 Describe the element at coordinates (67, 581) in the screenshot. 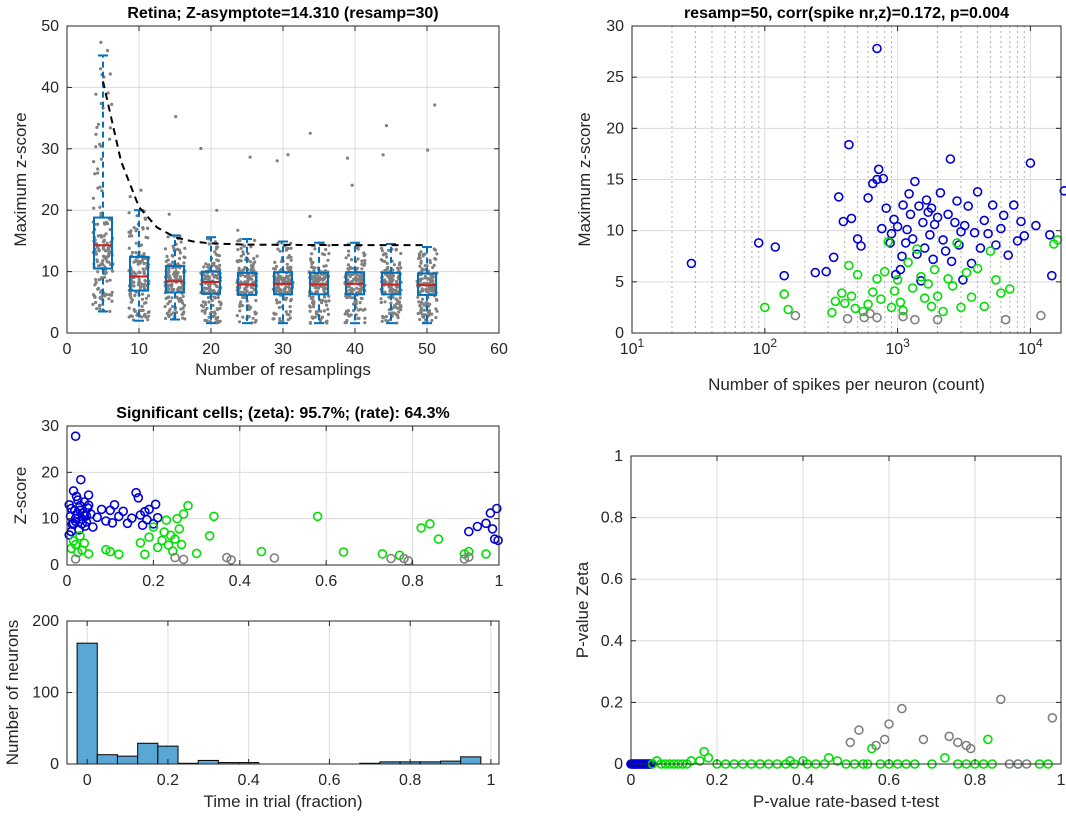

I see `time-scatter-xtick-label: 0` at that location.